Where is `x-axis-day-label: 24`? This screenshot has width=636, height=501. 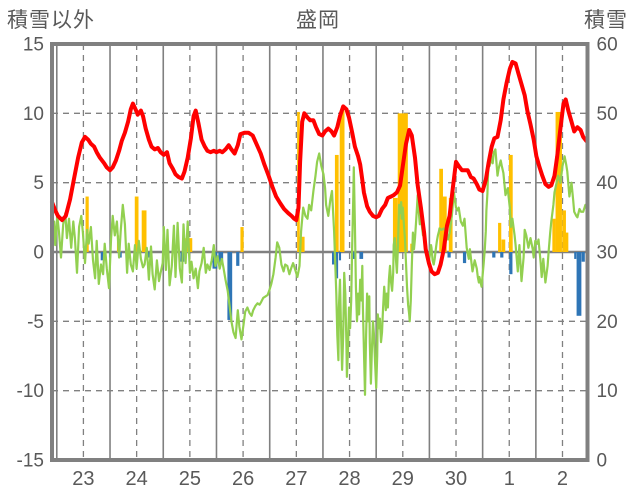 x-axis-day-label: 24 is located at coordinates (137, 479).